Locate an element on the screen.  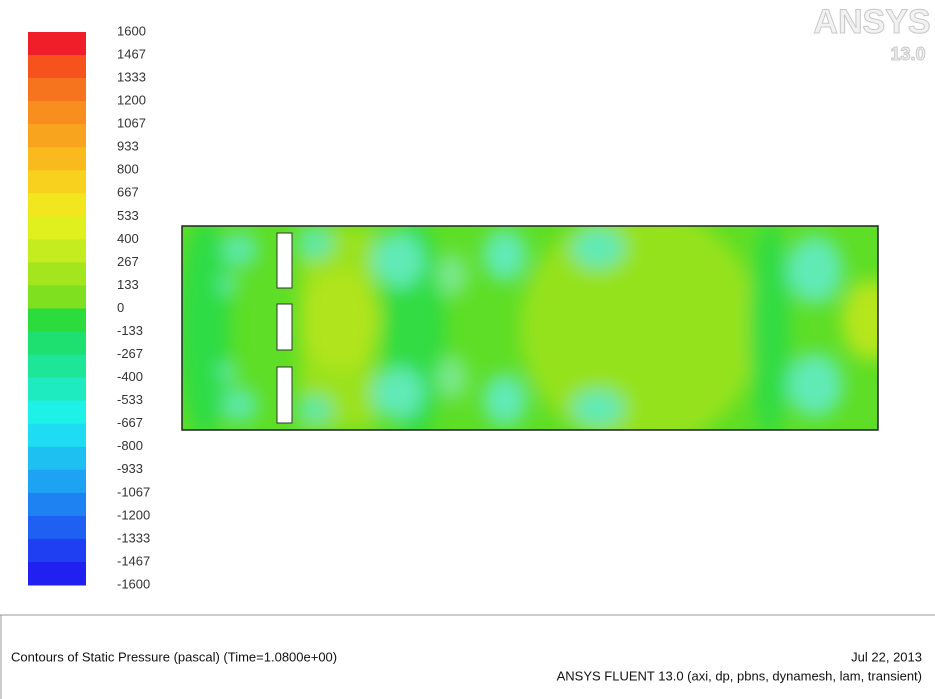
colorbar-label: 1067 is located at coordinates (131, 123).